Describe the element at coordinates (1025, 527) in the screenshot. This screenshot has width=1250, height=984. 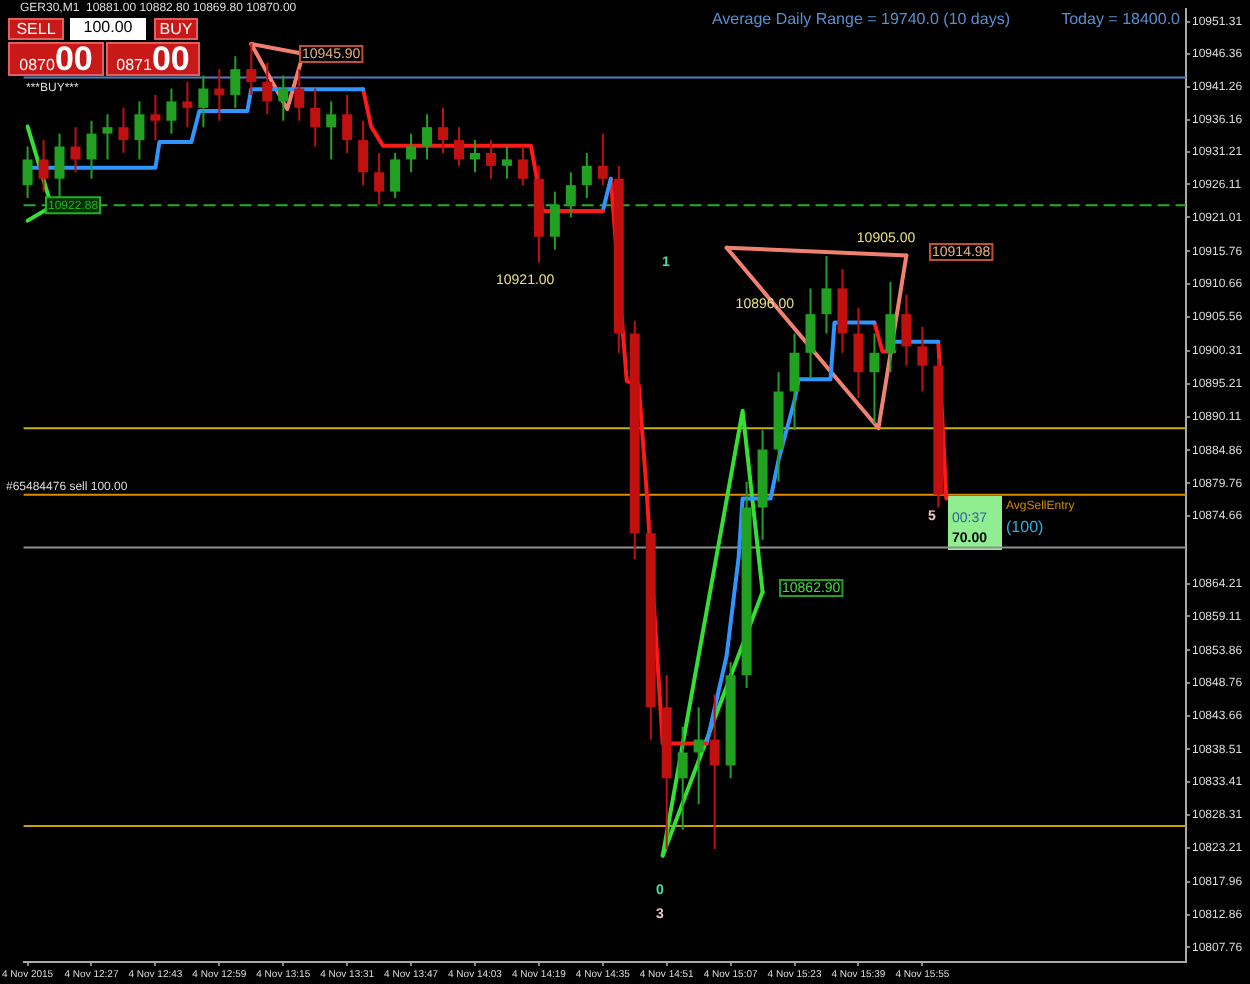
I see `annotation: (100)` at that location.